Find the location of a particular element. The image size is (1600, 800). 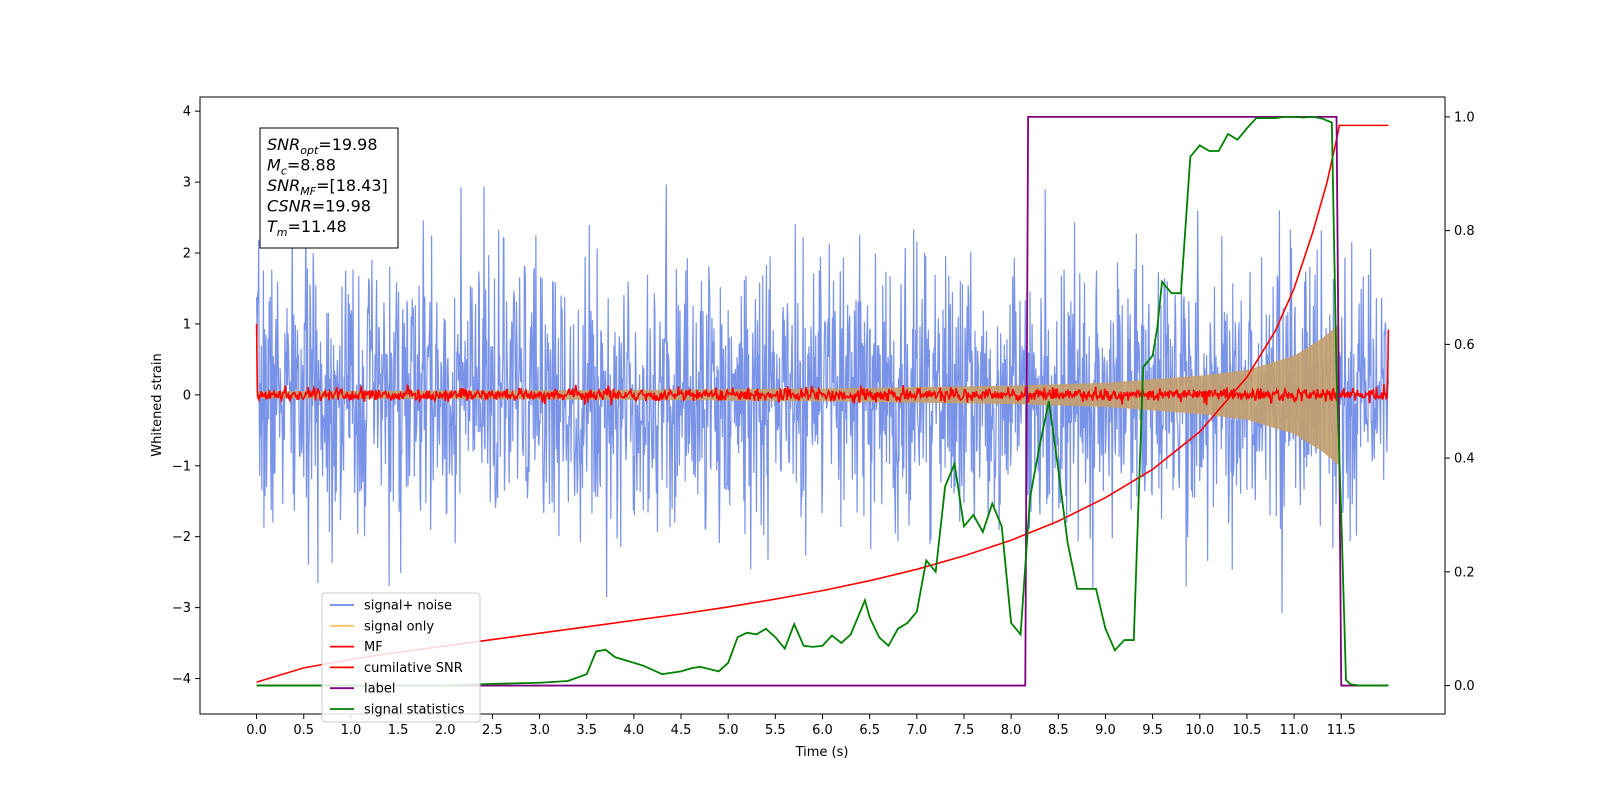

y-tick-label-left: −3 is located at coordinates (181, 608).